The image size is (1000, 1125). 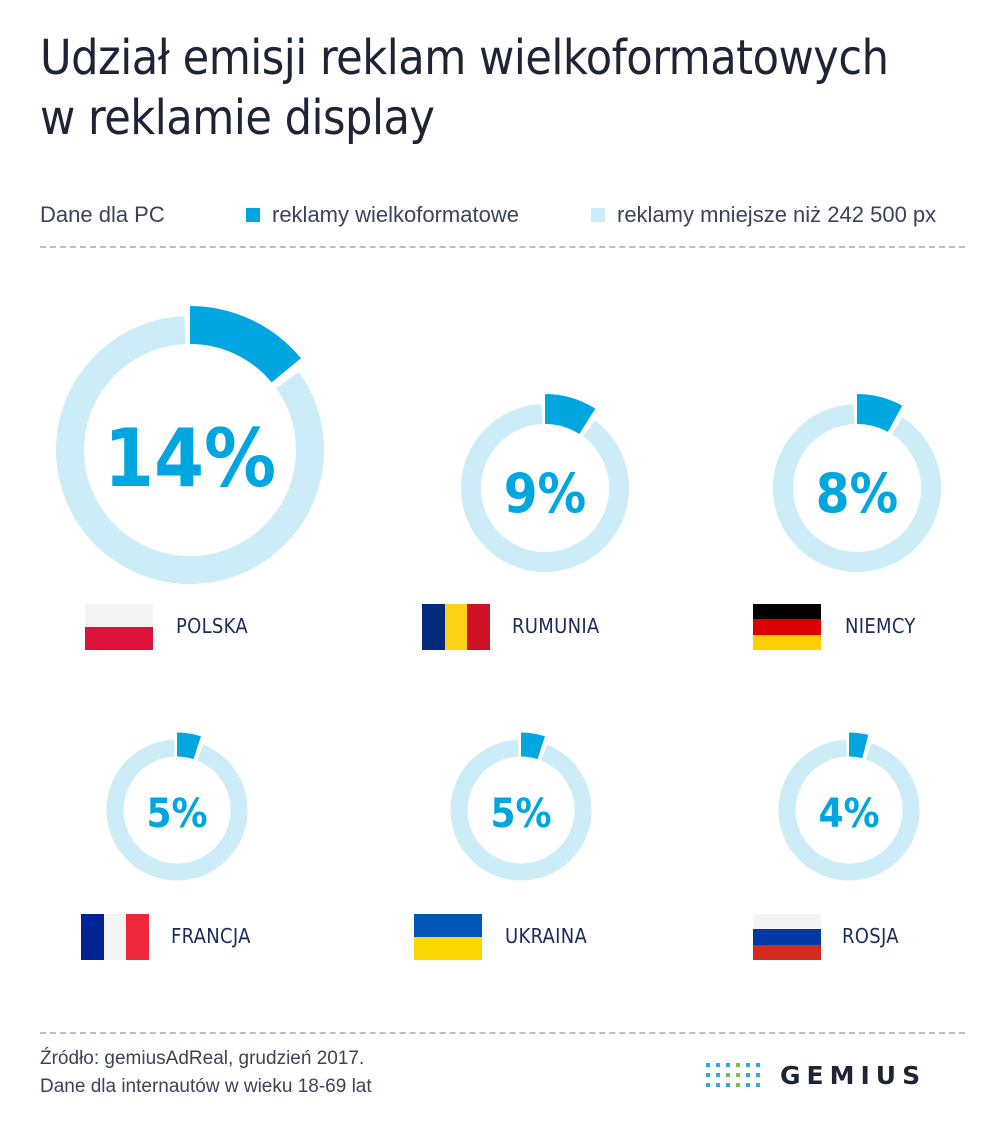 I want to click on donut-francja: 5%, so click(x=177, y=806).